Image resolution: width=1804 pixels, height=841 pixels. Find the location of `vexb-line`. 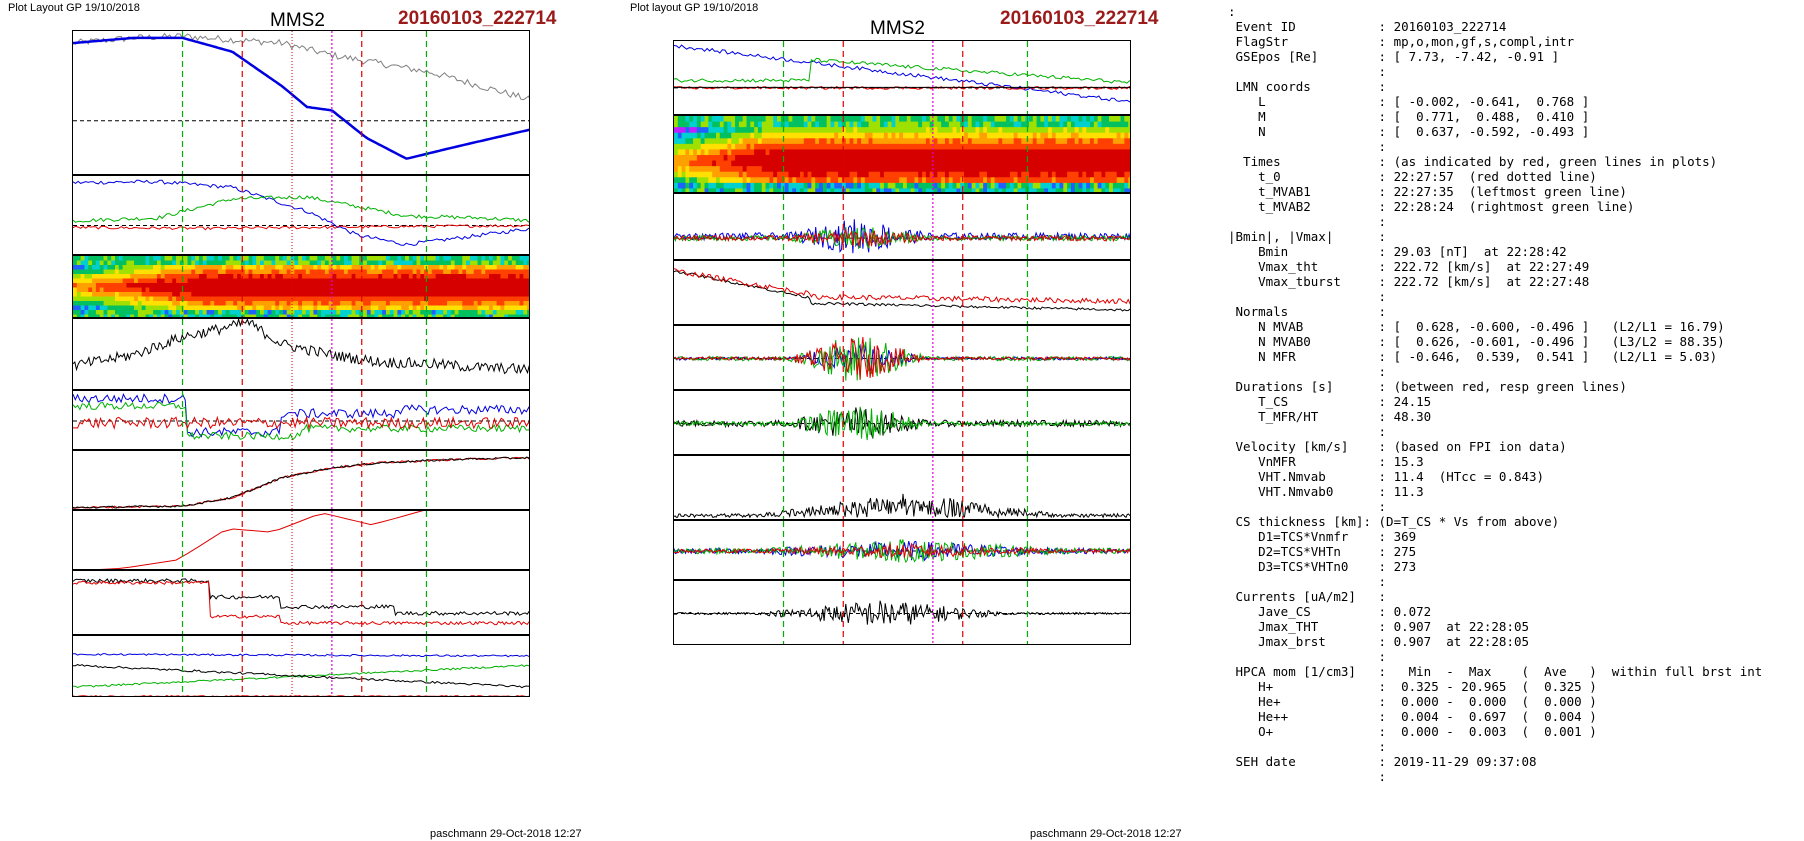

vexb-line is located at coordinates (902, 423).